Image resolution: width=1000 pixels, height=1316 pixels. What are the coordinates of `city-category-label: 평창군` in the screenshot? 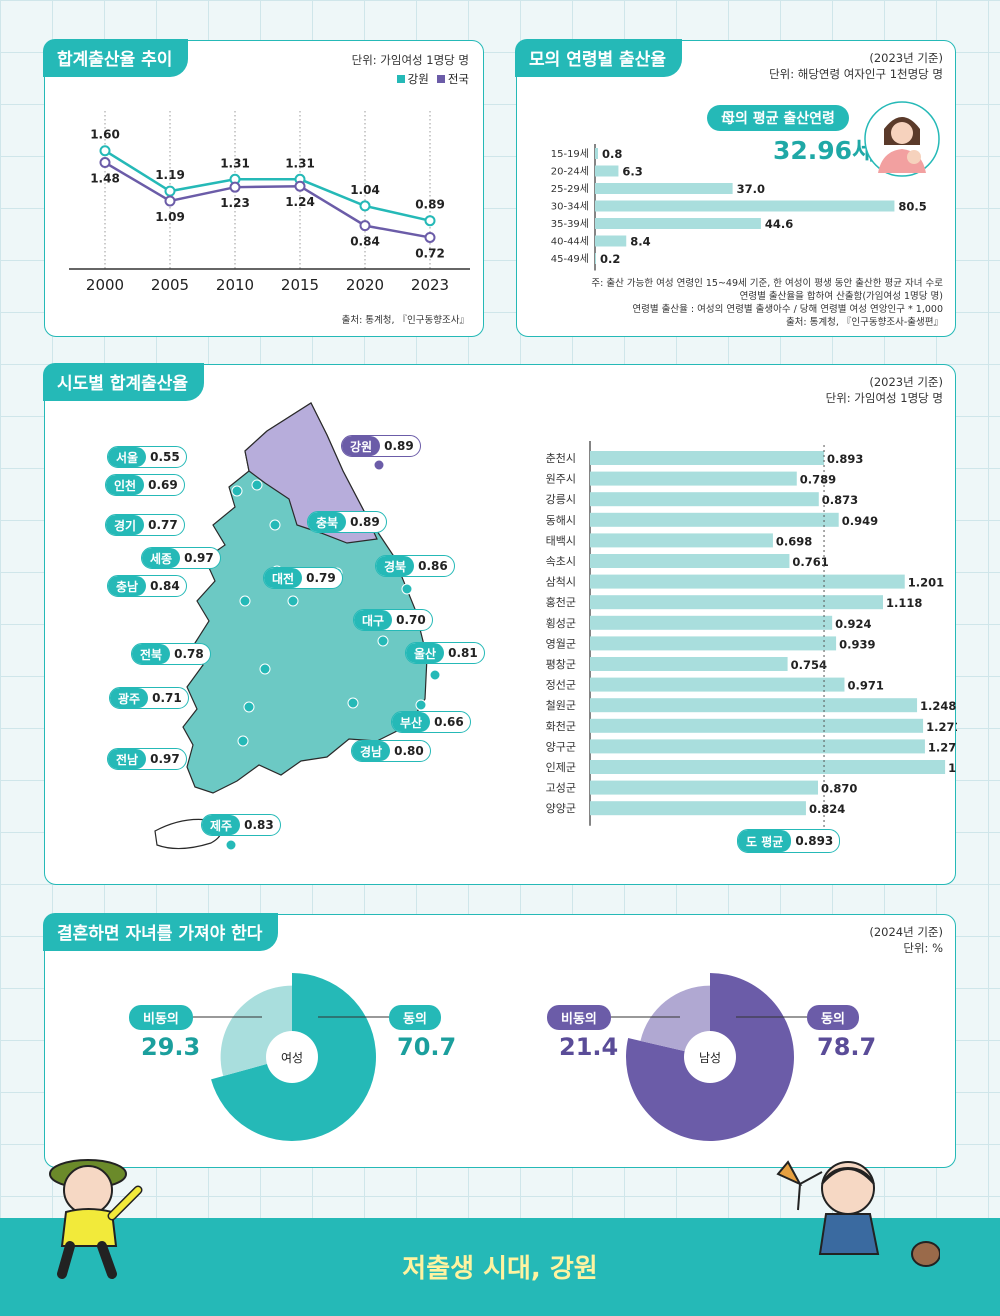 It's located at (561, 664).